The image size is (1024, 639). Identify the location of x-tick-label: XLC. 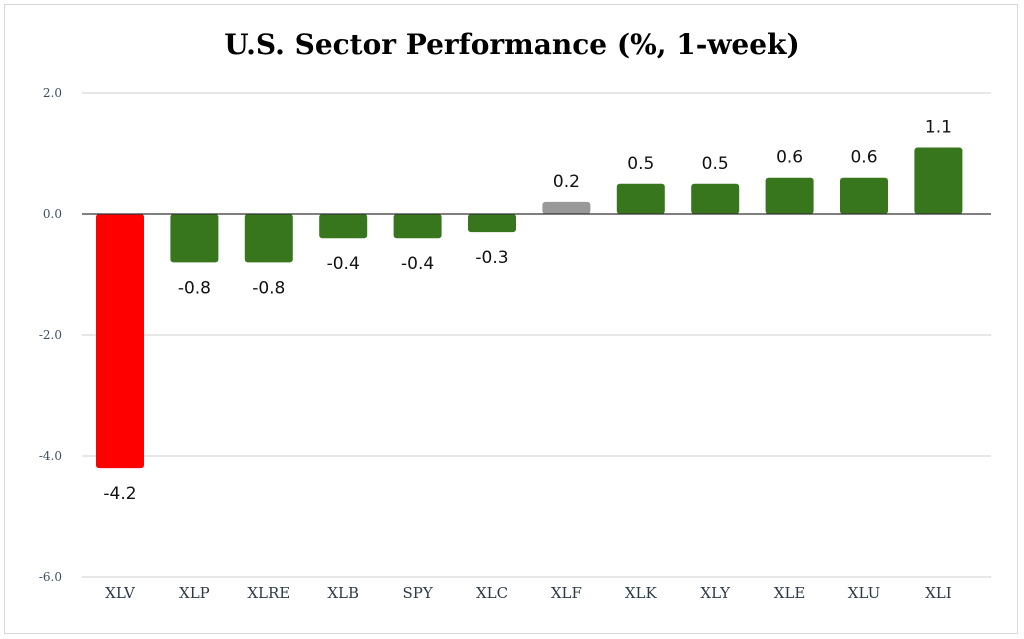
(492, 593).